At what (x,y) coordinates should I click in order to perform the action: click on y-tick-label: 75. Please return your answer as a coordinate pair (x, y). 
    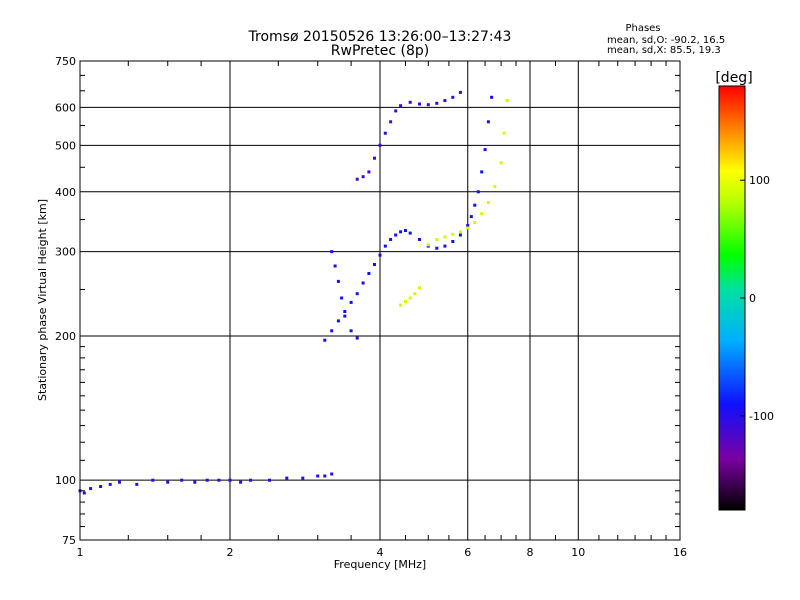
    Looking at the image, I should click on (69, 540).